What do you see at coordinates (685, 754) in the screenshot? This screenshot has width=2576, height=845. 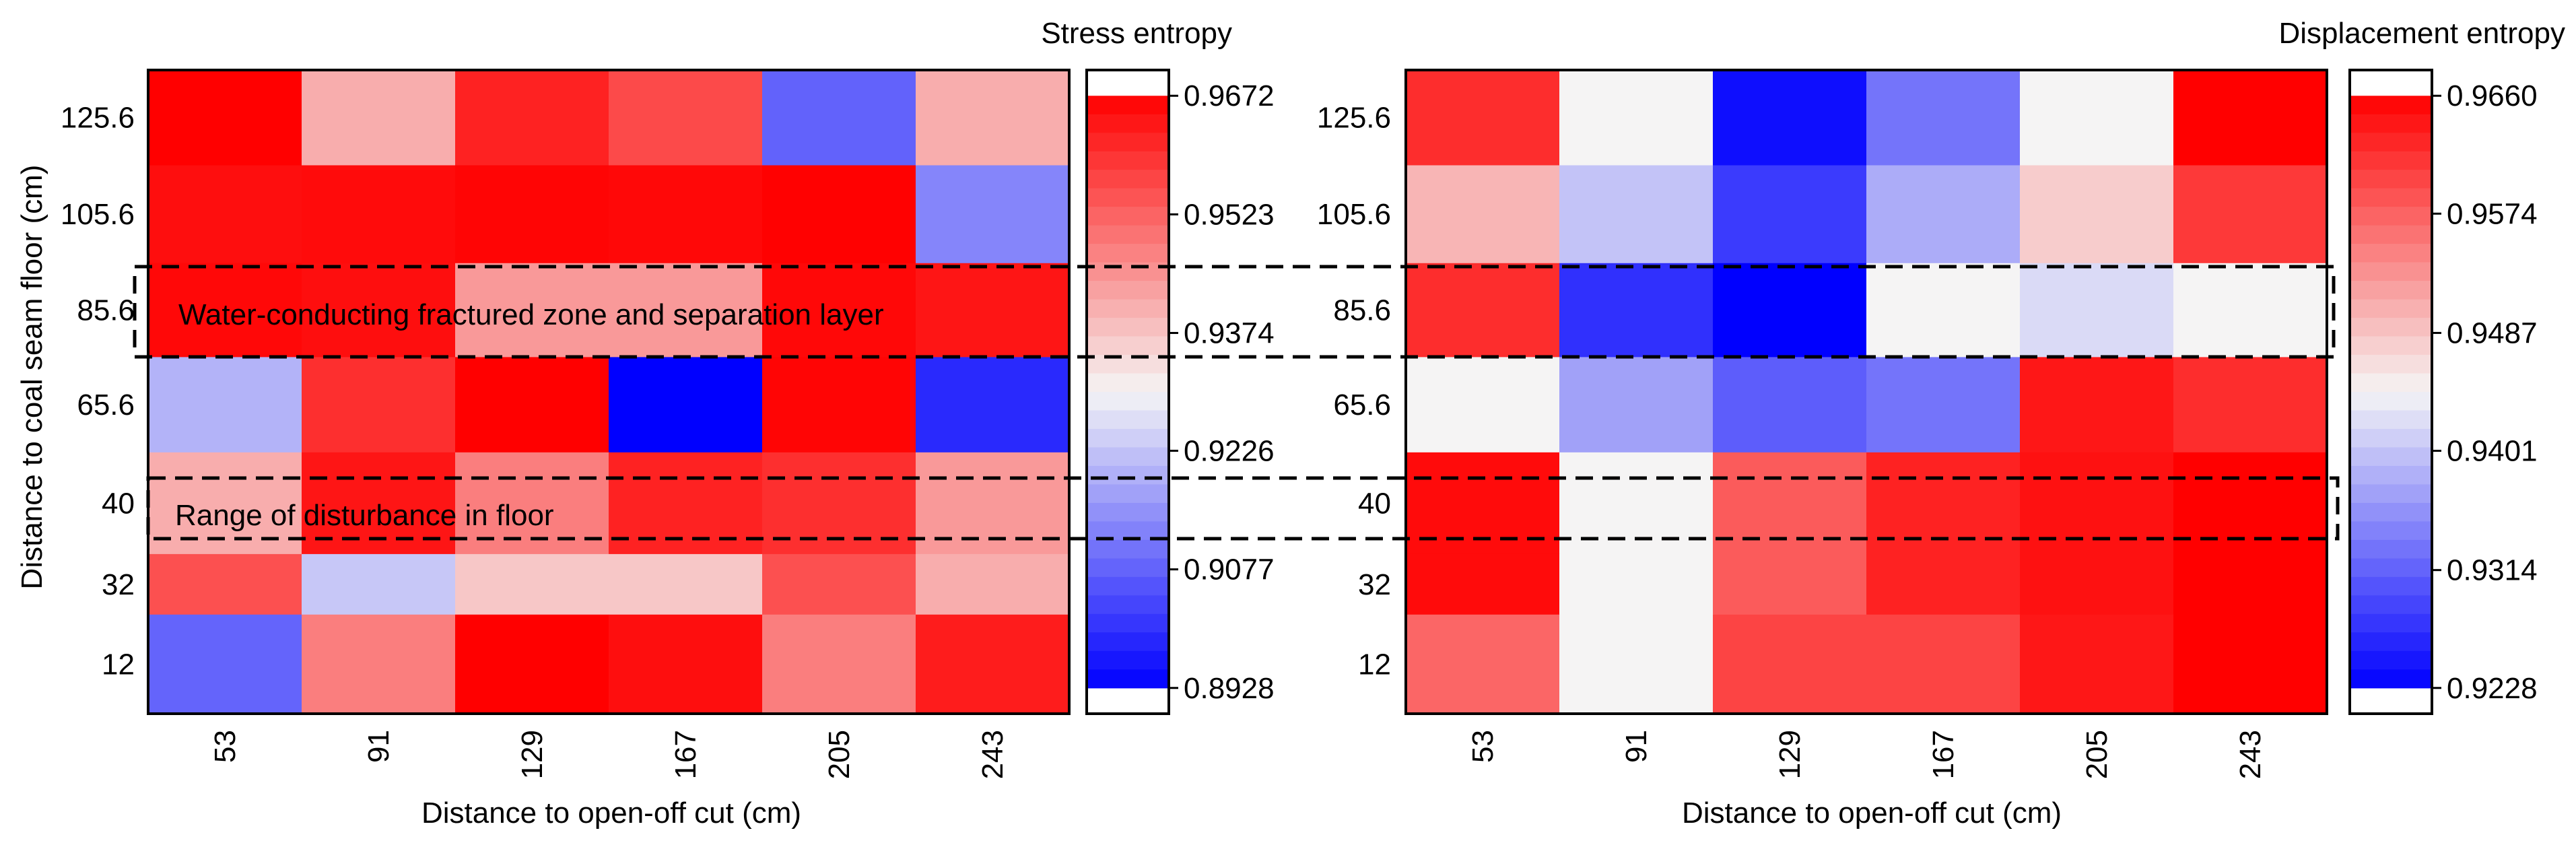 I see `x-tick-label: 167` at bounding box center [685, 754].